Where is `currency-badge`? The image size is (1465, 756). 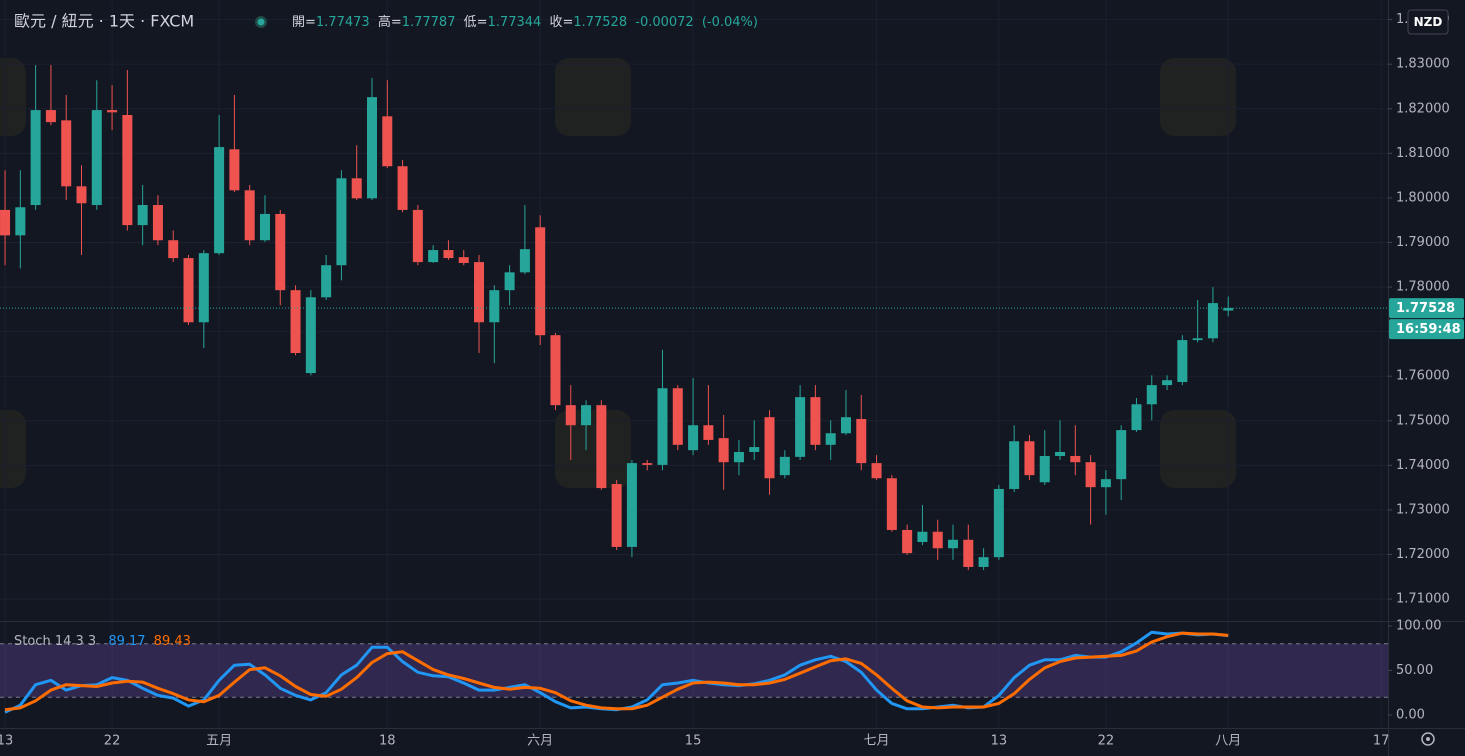 currency-badge is located at coordinates (1428, 22).